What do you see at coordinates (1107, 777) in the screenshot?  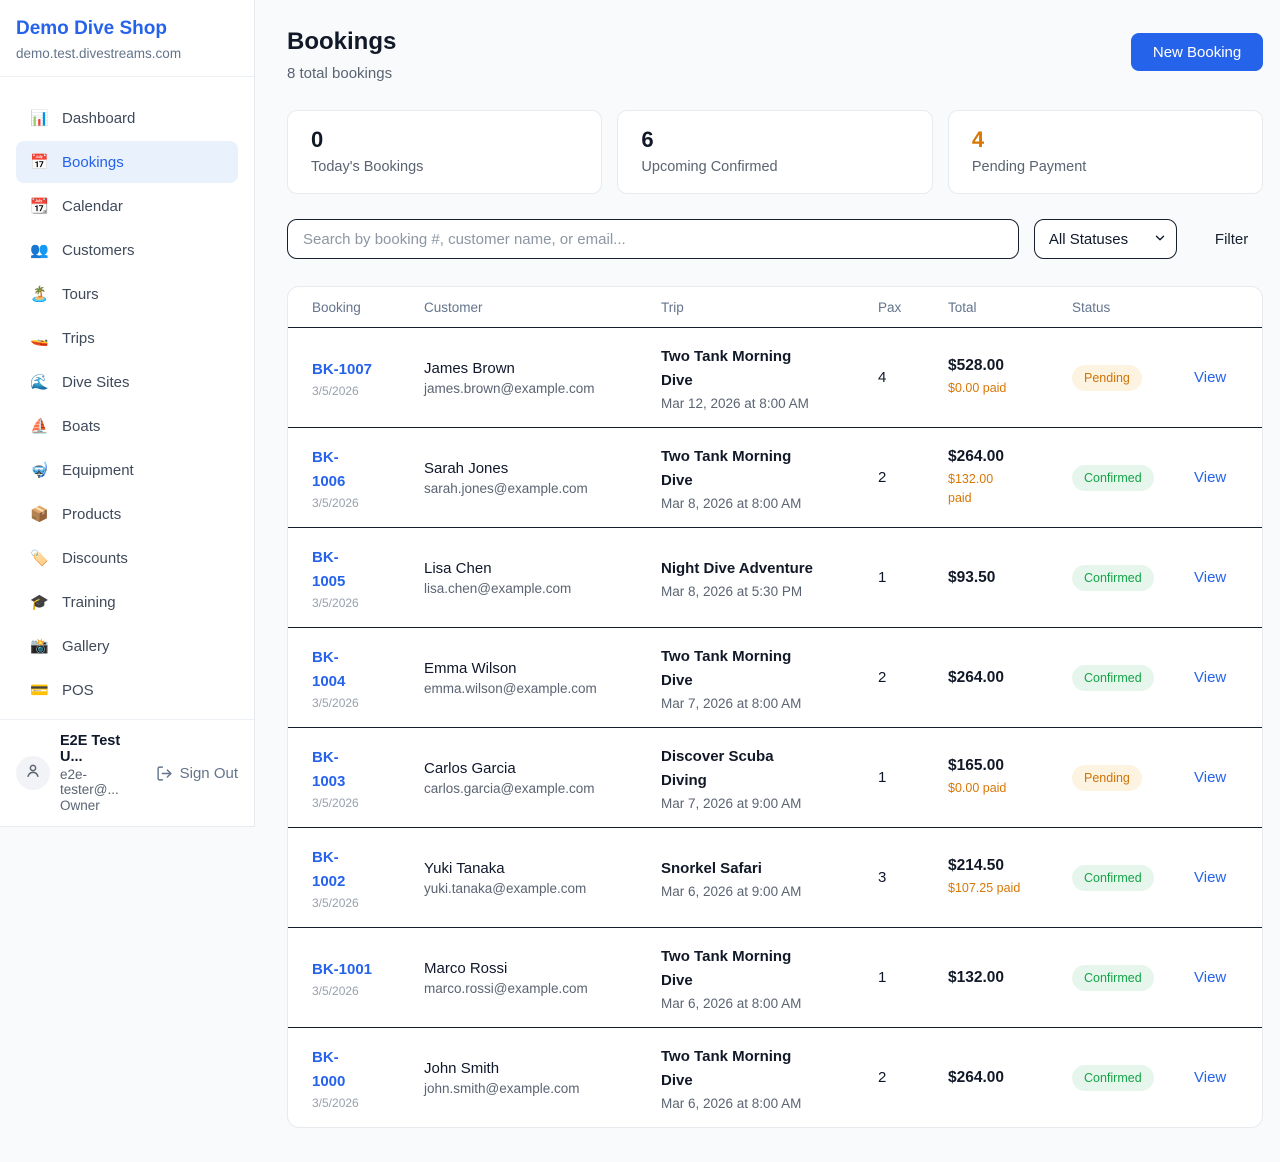 I see `status-badge: Pending` at bounding box center [1107, 777].